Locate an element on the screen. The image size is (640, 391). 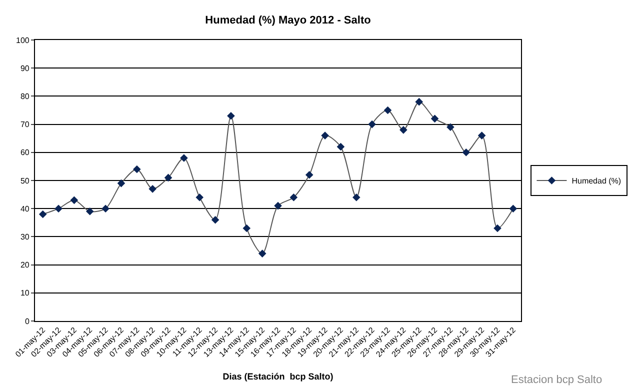
y-tick-label: 70 is located at coordinates (25, 125).